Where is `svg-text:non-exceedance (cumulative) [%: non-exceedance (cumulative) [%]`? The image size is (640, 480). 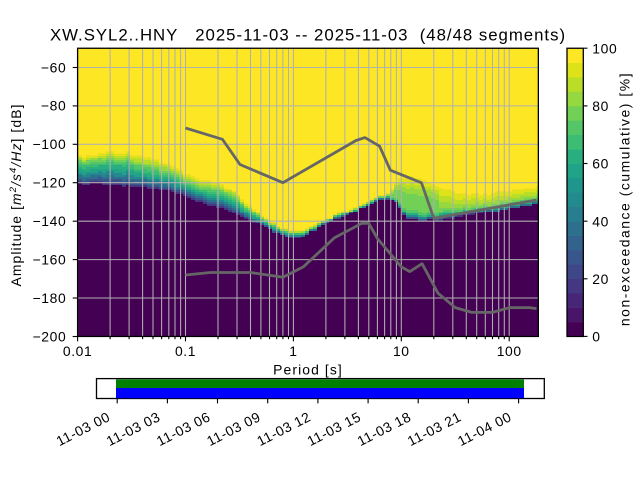
svg-text:non-exceedance (cumulative) [%: non-exceedance (cumulative) [%] is located at coordinates (625, 199).